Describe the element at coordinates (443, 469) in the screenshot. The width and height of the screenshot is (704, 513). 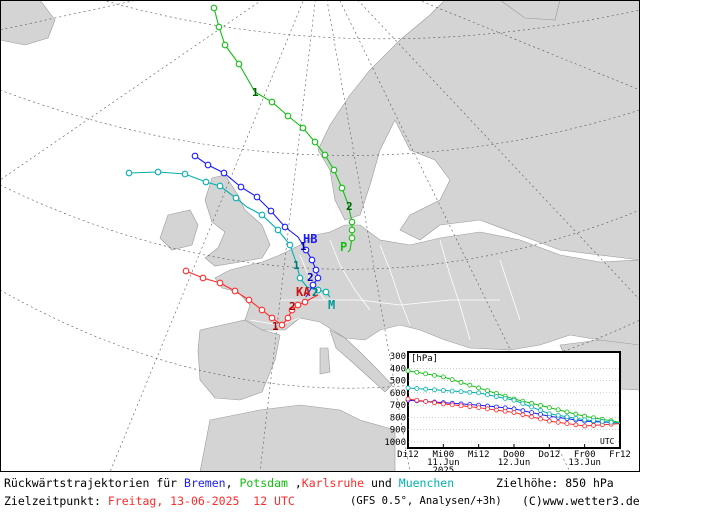
I see `inset-year-label: 2025` at that location.